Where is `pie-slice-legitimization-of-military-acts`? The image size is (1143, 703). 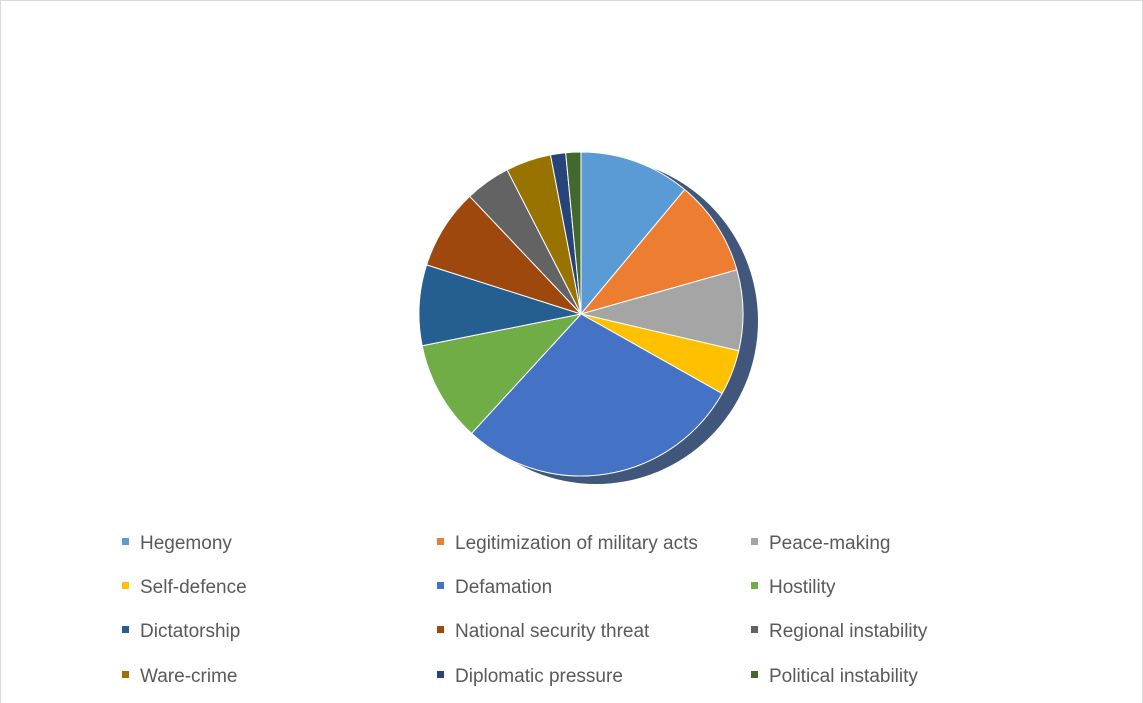
pie-slice-legitimization-of-military-acts is located at coordinates (658, 251).